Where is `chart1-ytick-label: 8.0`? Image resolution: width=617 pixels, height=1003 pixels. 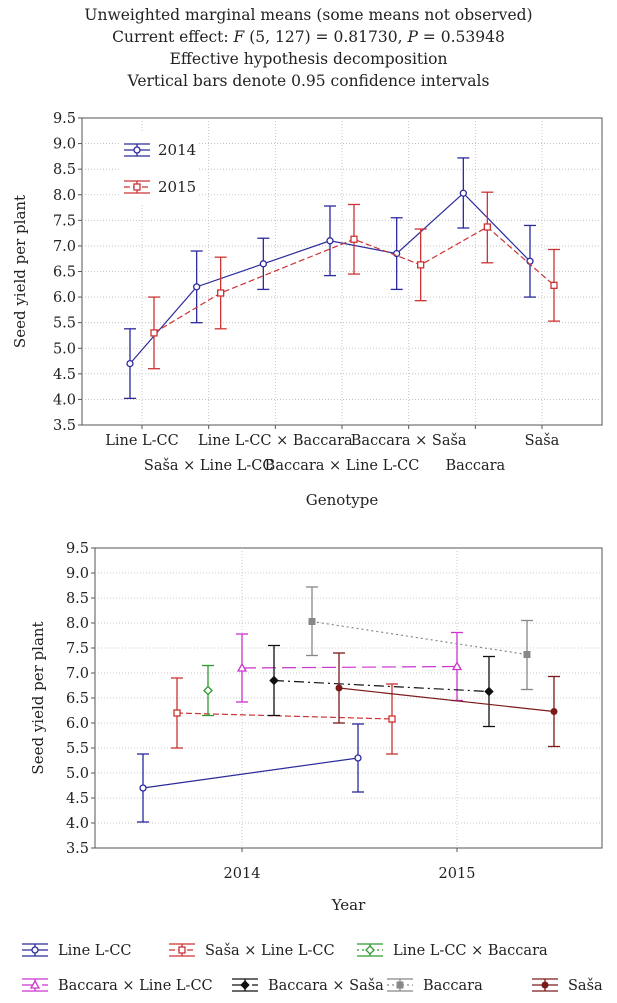
chart1-ytick-label: 8.0 is located at coordinates (64, 196).